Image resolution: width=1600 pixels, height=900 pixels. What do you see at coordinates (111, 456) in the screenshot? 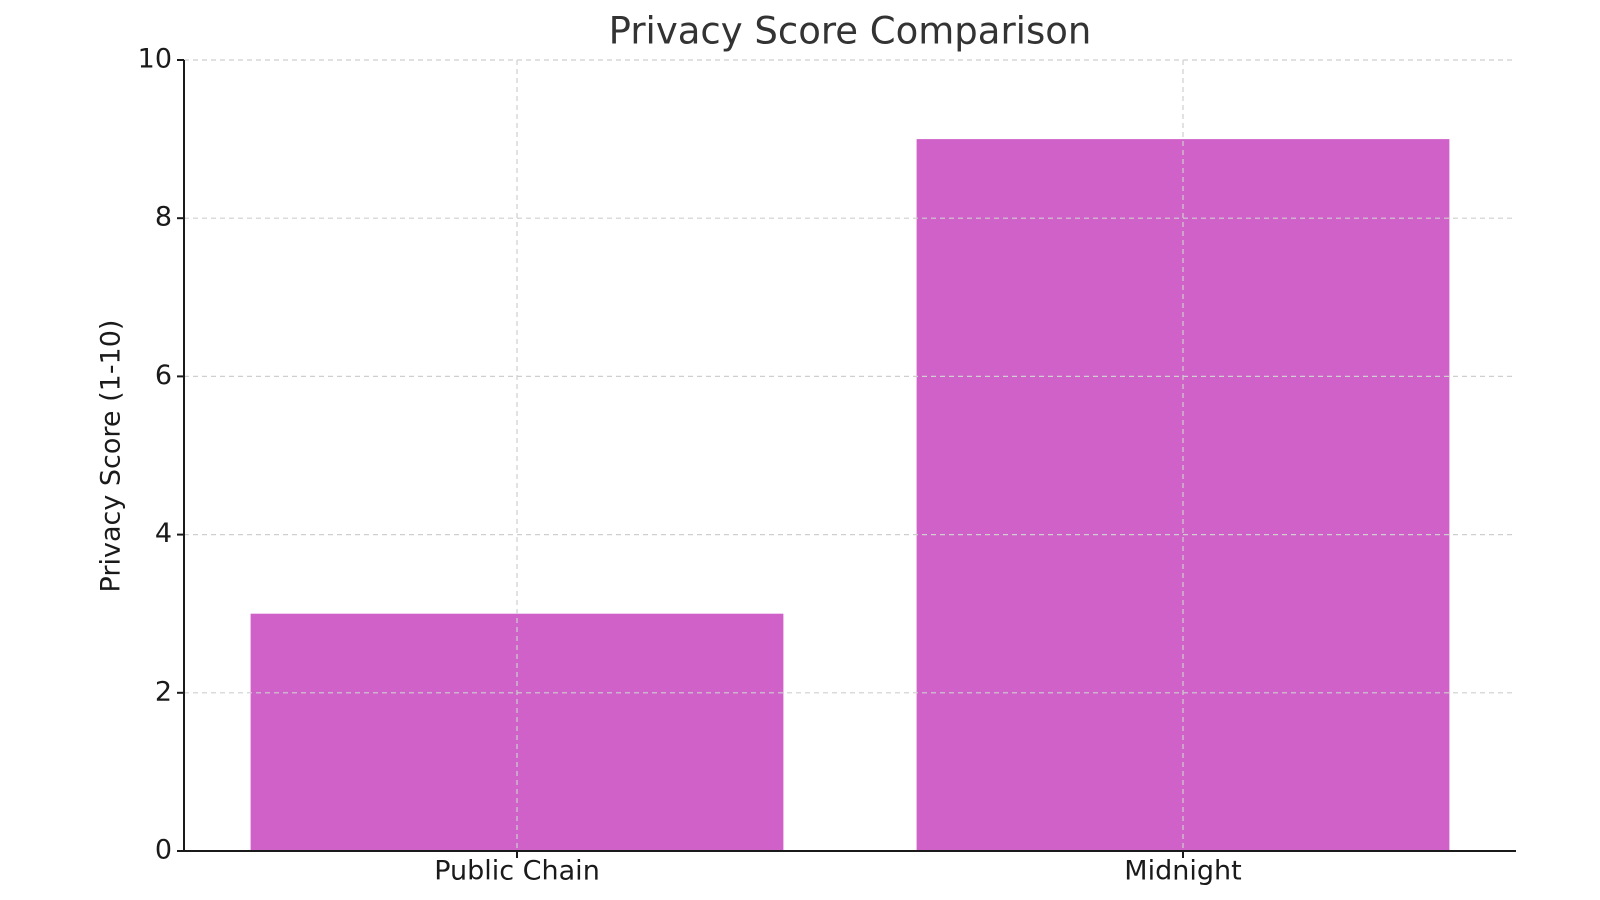
I see `y-axis-label: Privacy Score (1-10)` at bounding box center [111, 456].